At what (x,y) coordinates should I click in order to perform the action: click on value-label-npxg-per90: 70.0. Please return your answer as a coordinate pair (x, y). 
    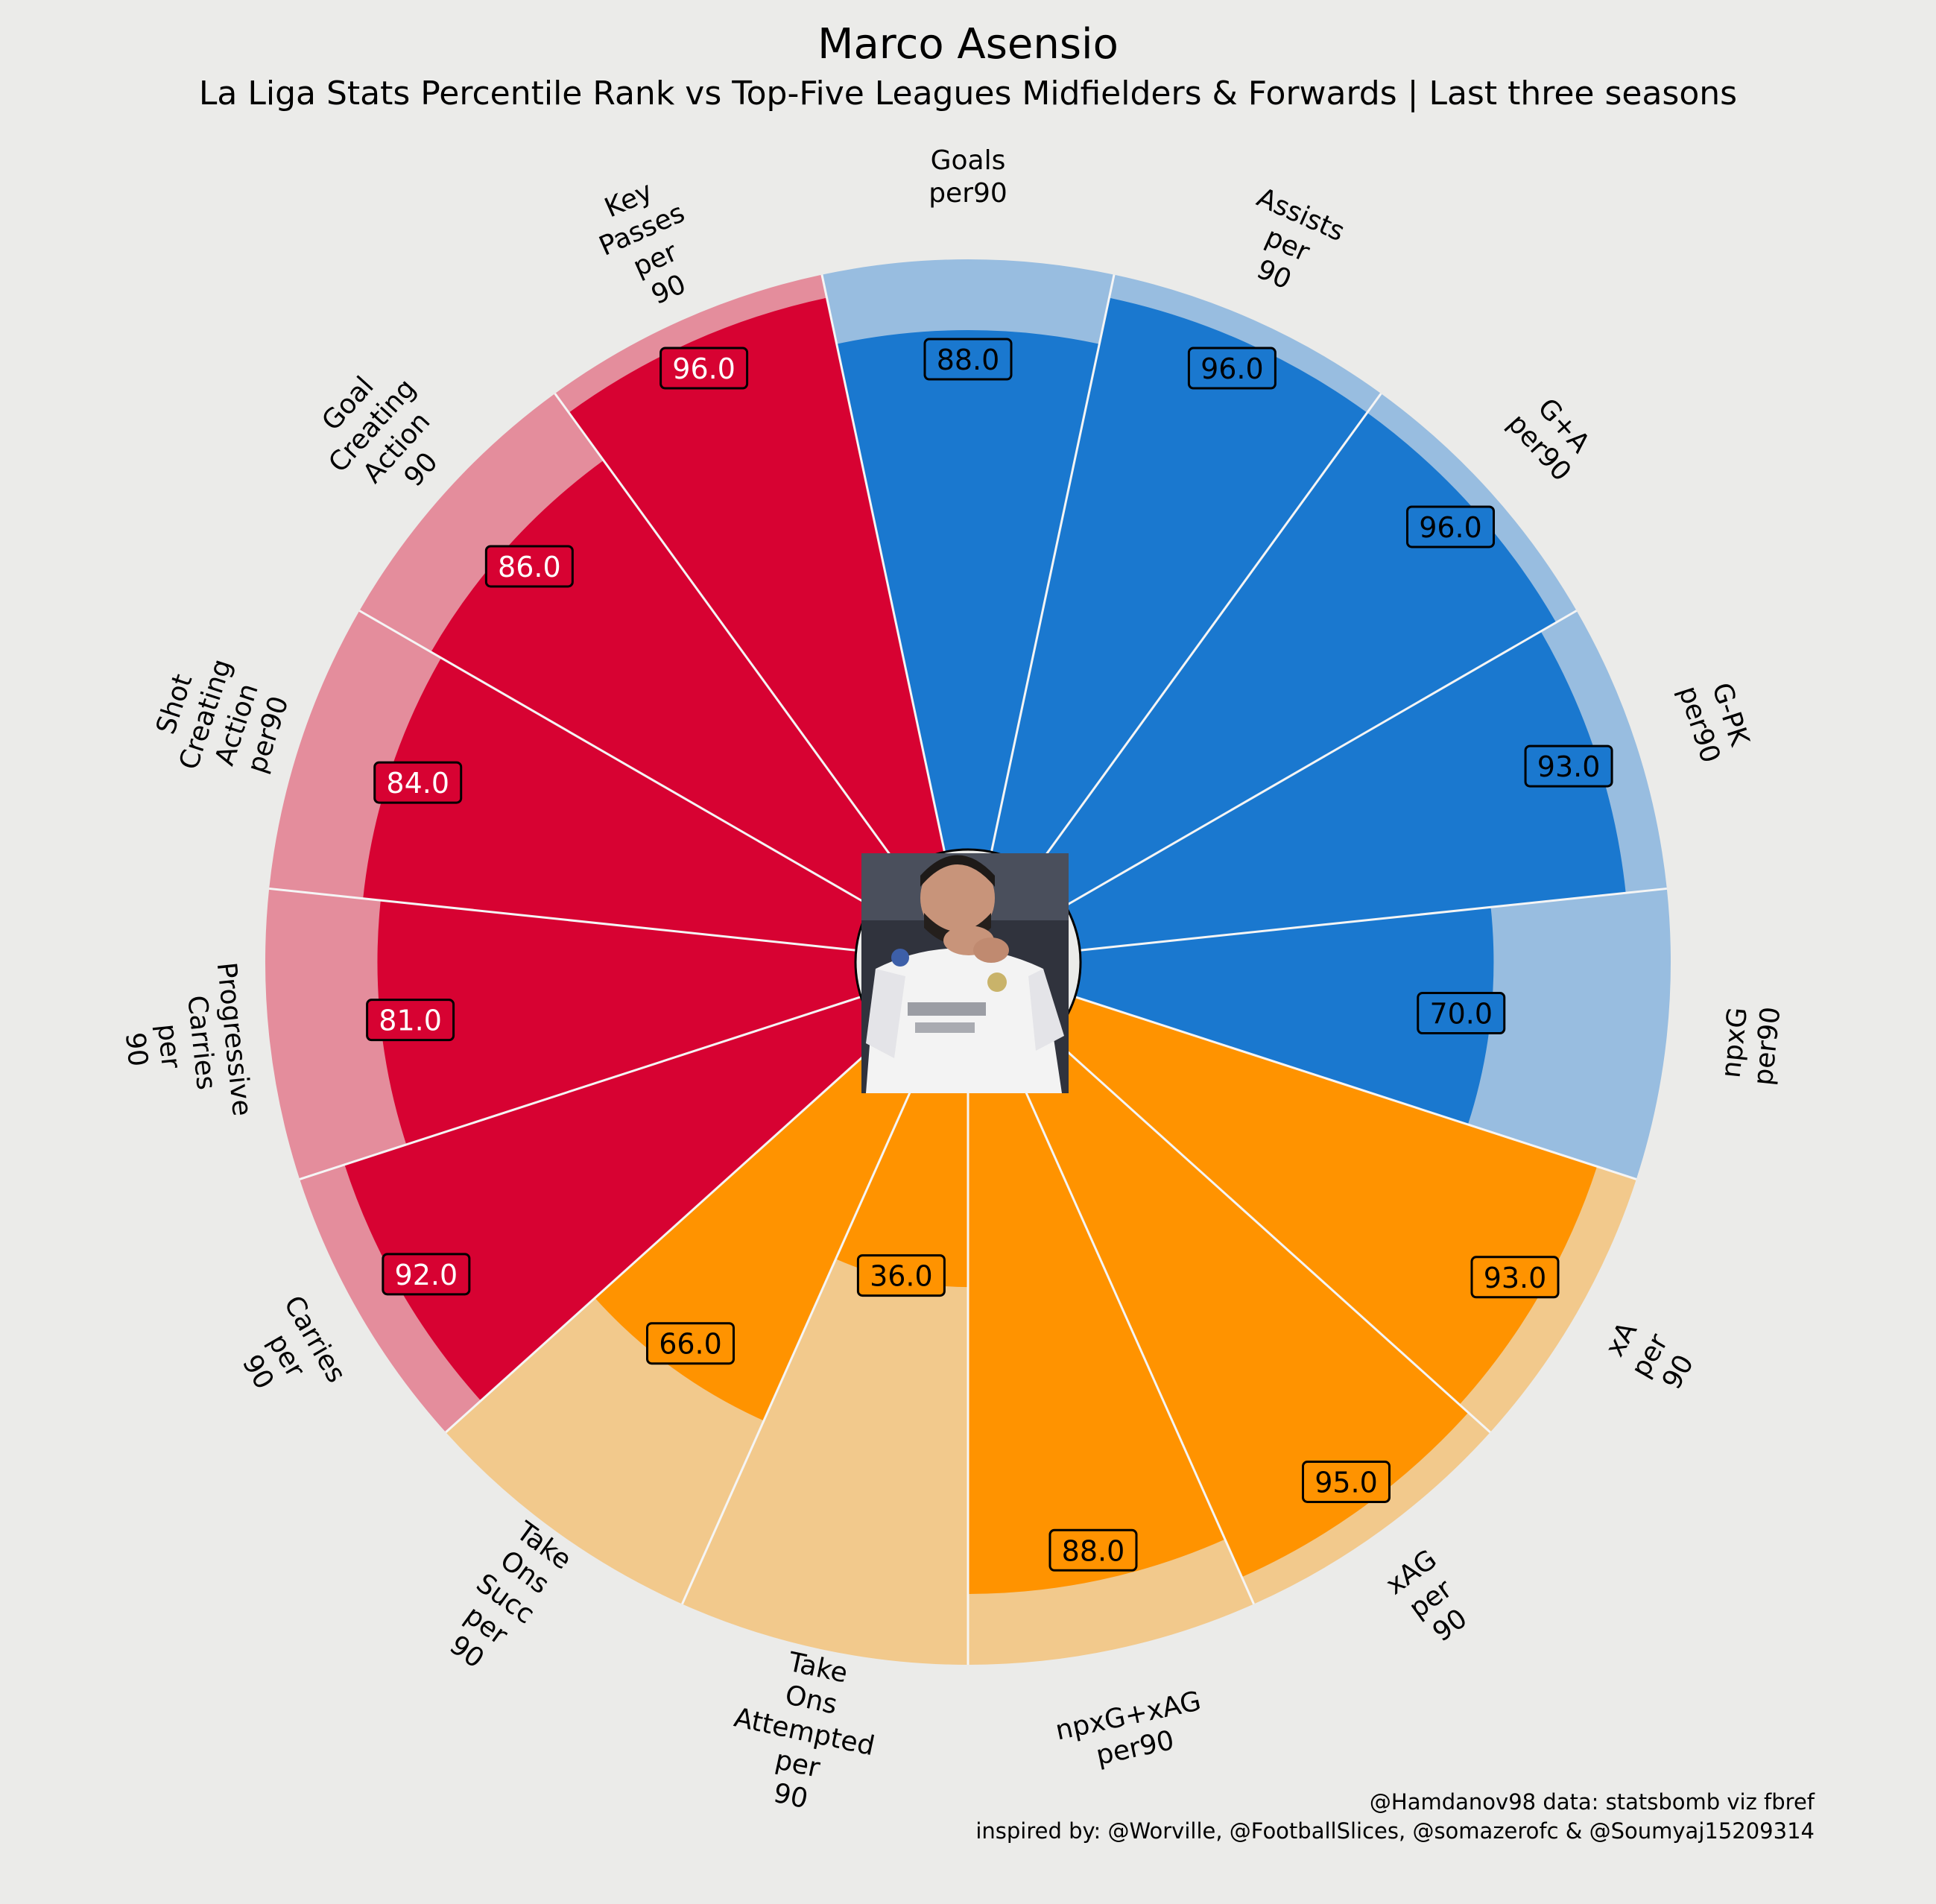
    Looking at the image, I should click on (1461, 1013).